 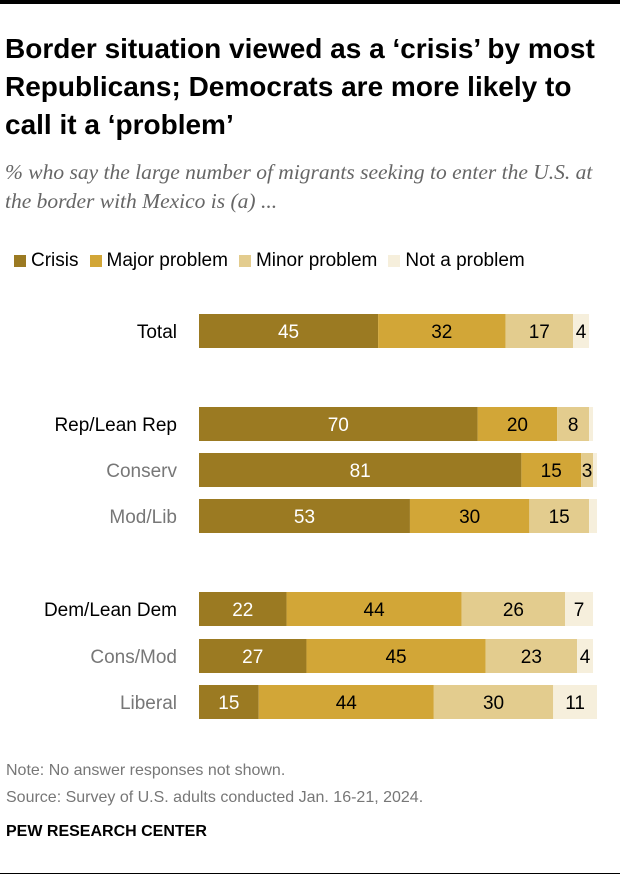 I want to click on bar-rep-lean-rep-major-problem, so click(x=517, y=424).